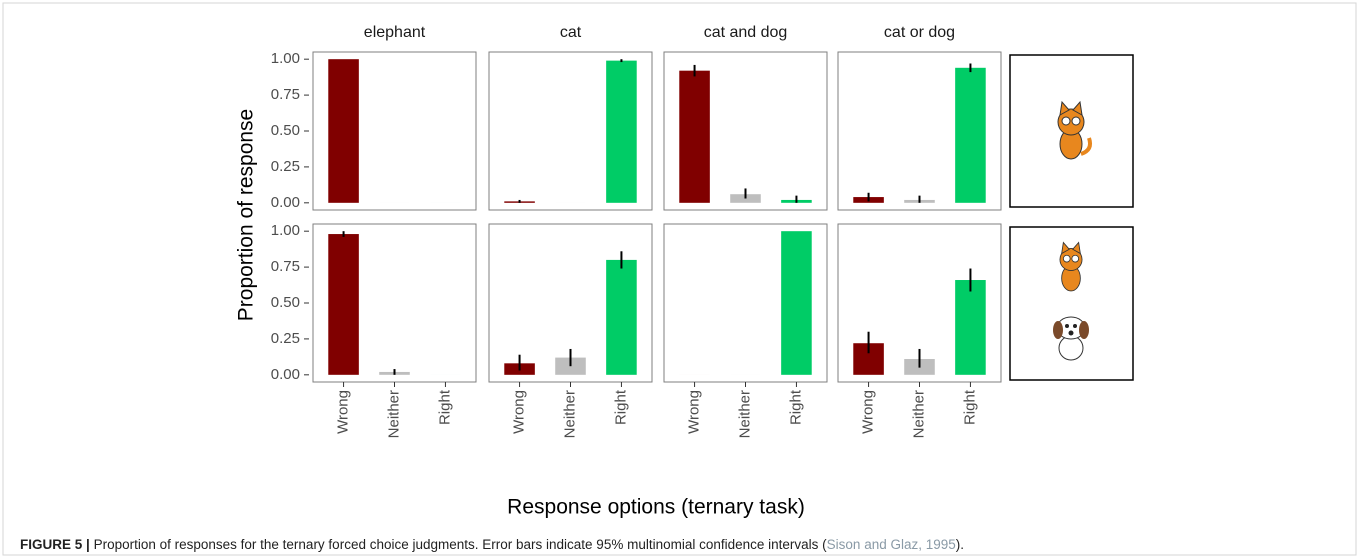  I want to click on facet-title: cat or dog, so click(919, 32).